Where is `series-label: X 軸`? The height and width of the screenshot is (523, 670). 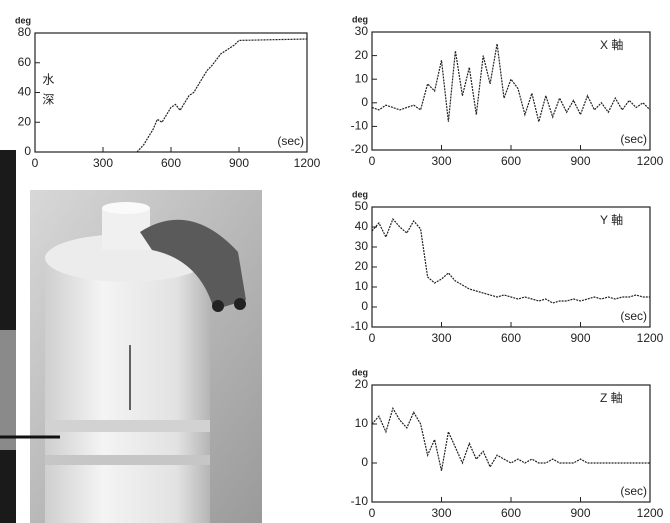 series-label: X 軸 is located at coordinates (611, 45).